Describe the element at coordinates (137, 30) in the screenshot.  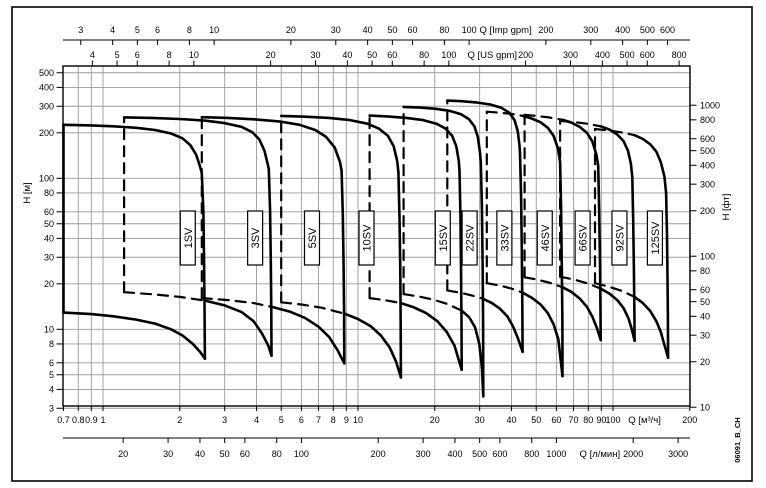
I see `tick-label: 5` at that location.